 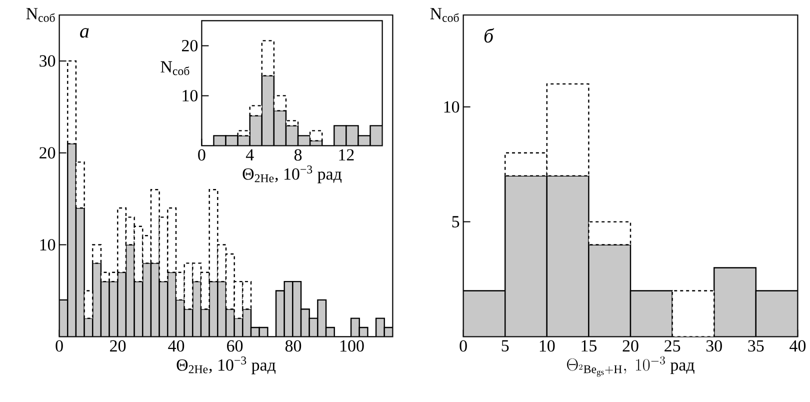 What do you see at coordinates (489, 35) in the screenshot?
I see `annotation: б` at bounding box center [489, 35].